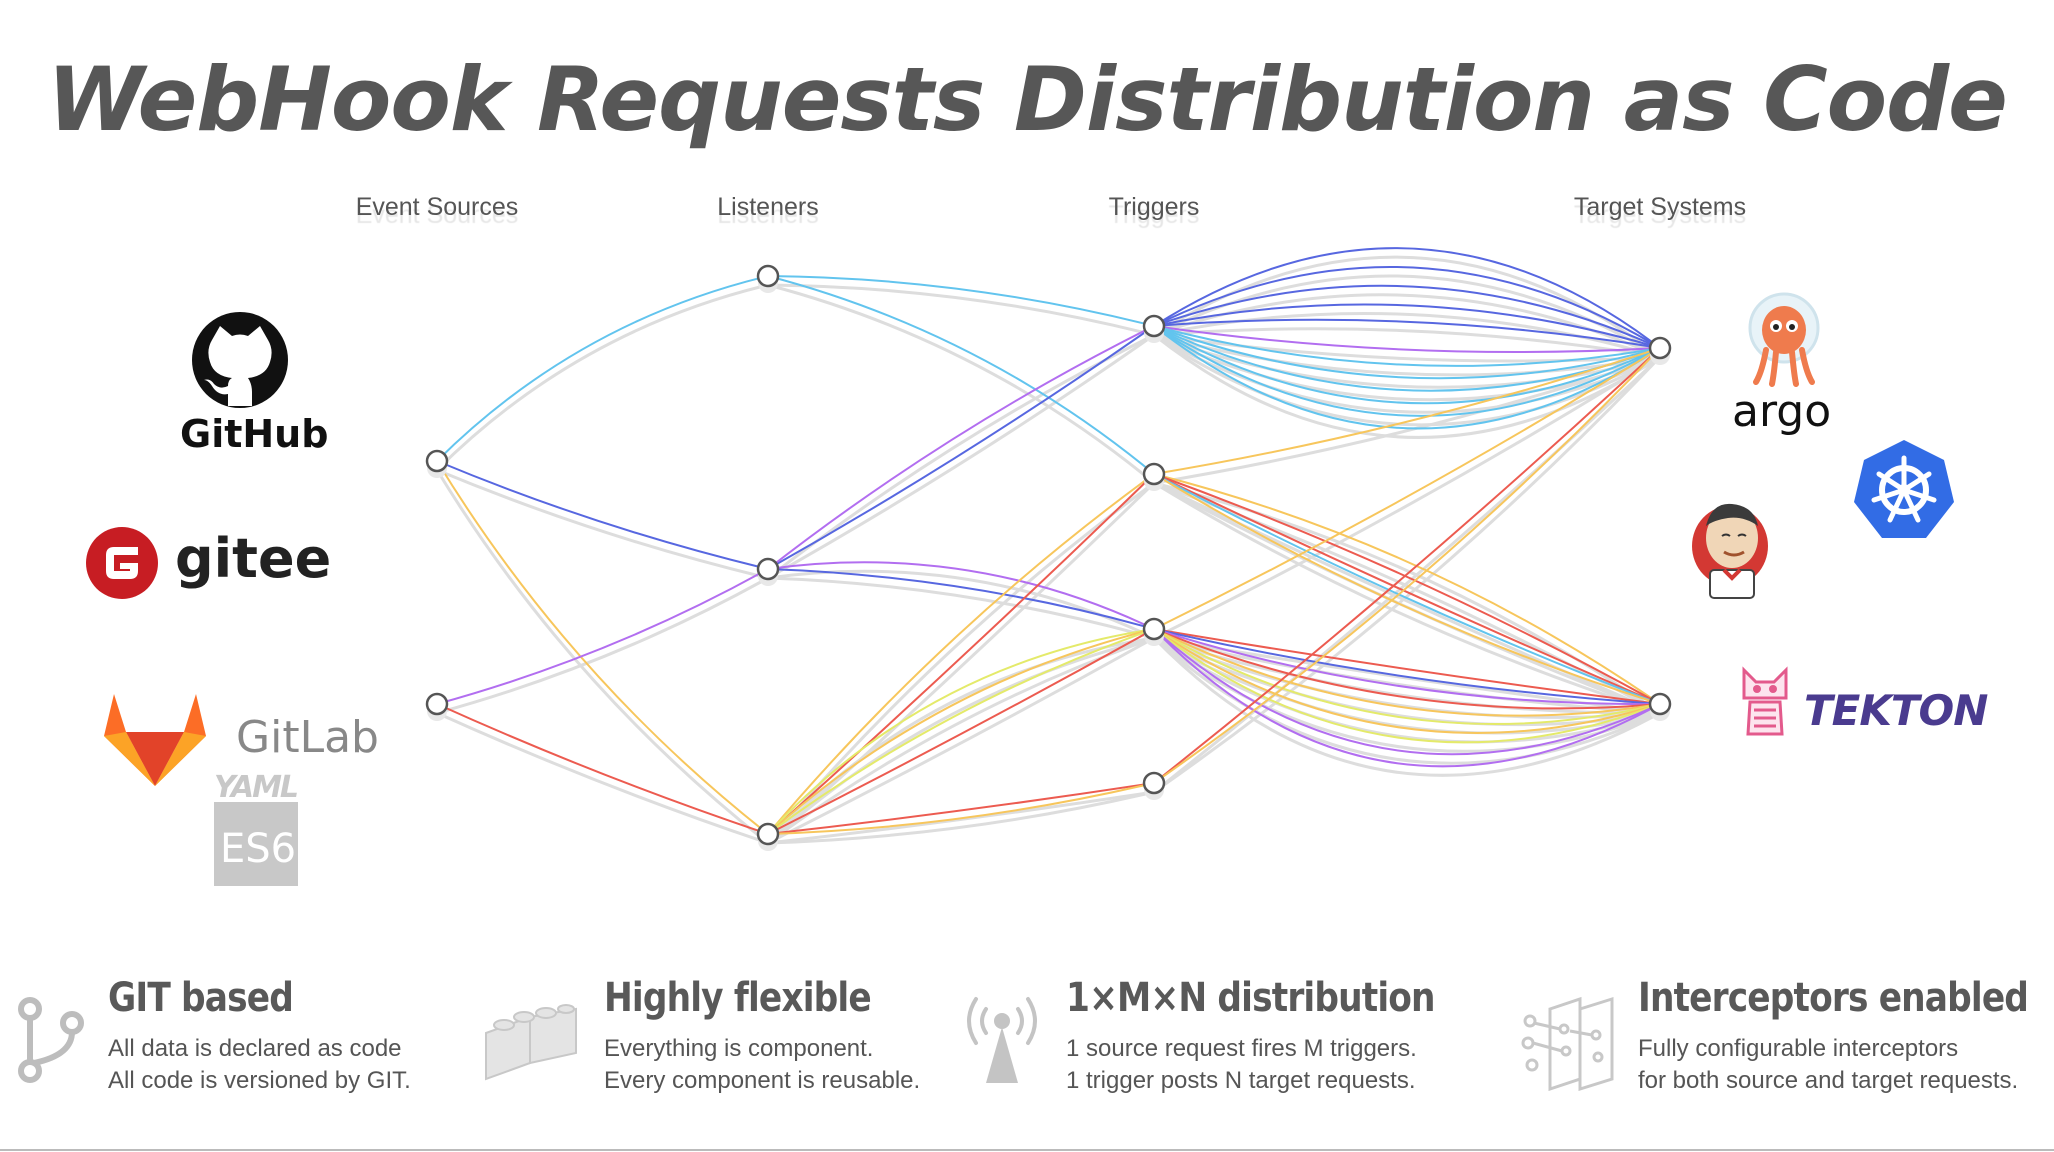 The height and width of the screenshot is (1152, 2054). Describe the element at coordinates (51, 1040) in the screenshot. I see `git-branch-icon` at that location.